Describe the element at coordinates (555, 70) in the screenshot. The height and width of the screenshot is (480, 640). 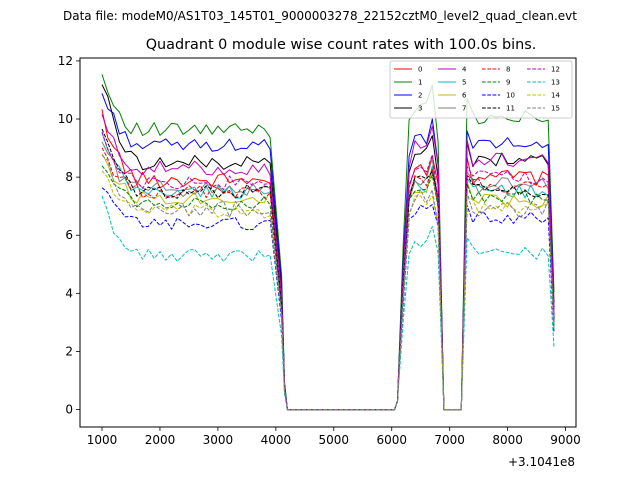
I see `legend-label-12: 12` at that location.